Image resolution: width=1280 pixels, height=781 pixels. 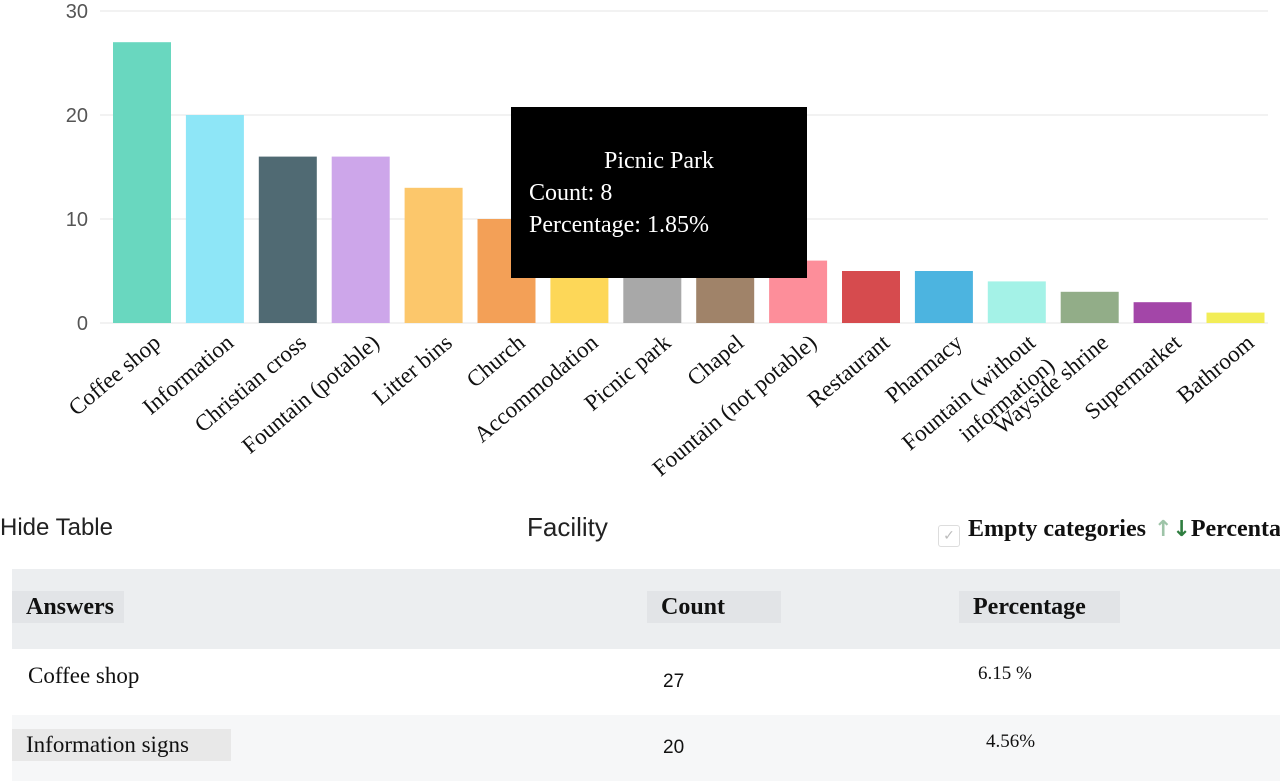 What do you see at coordinates (567, 527) in the screenshot?
I see `question-title: Facility` at bounding box center [567, 527].